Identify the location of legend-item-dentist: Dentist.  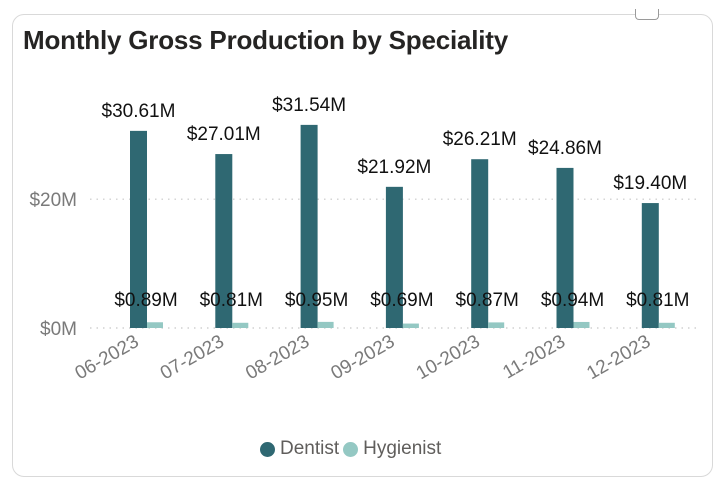
(299, 449).